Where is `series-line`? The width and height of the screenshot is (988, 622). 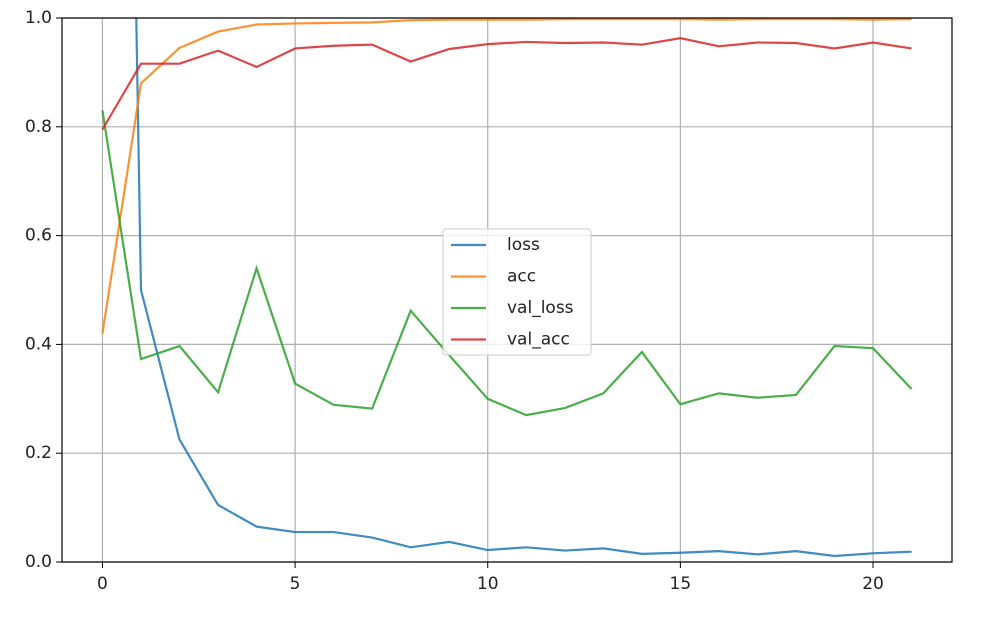
series-line is located at coordinates (506, 84).